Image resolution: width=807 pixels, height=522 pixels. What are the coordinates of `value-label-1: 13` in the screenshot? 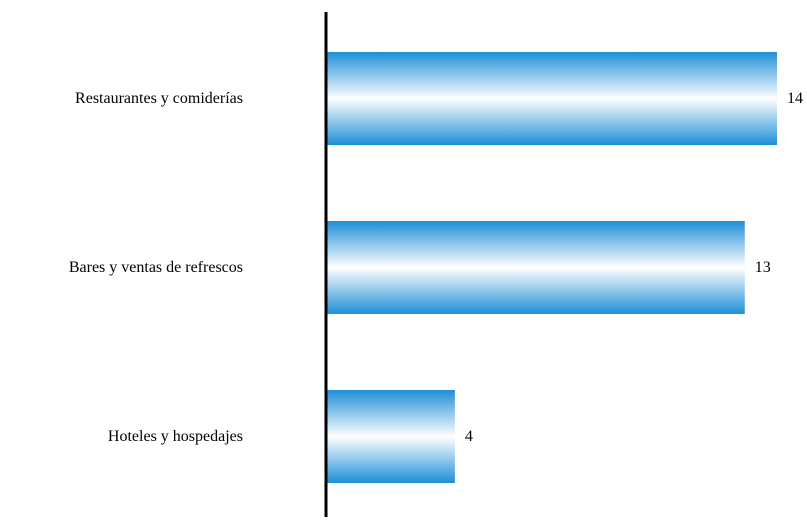 It's located at (763, 267).